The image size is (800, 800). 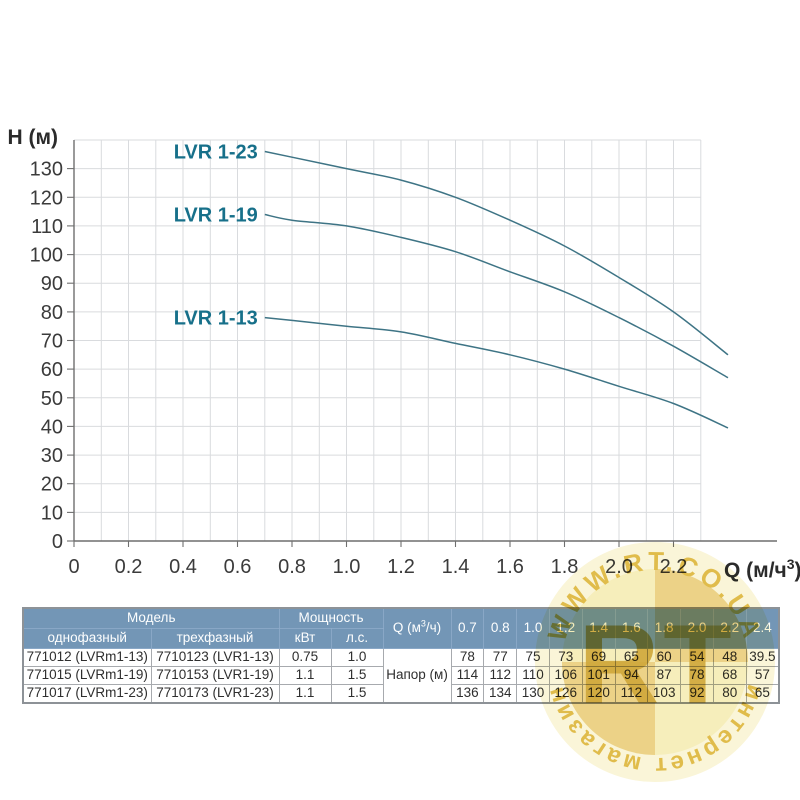 I want to click on x-tick-label: 1.6, so click(x=510, y=567).